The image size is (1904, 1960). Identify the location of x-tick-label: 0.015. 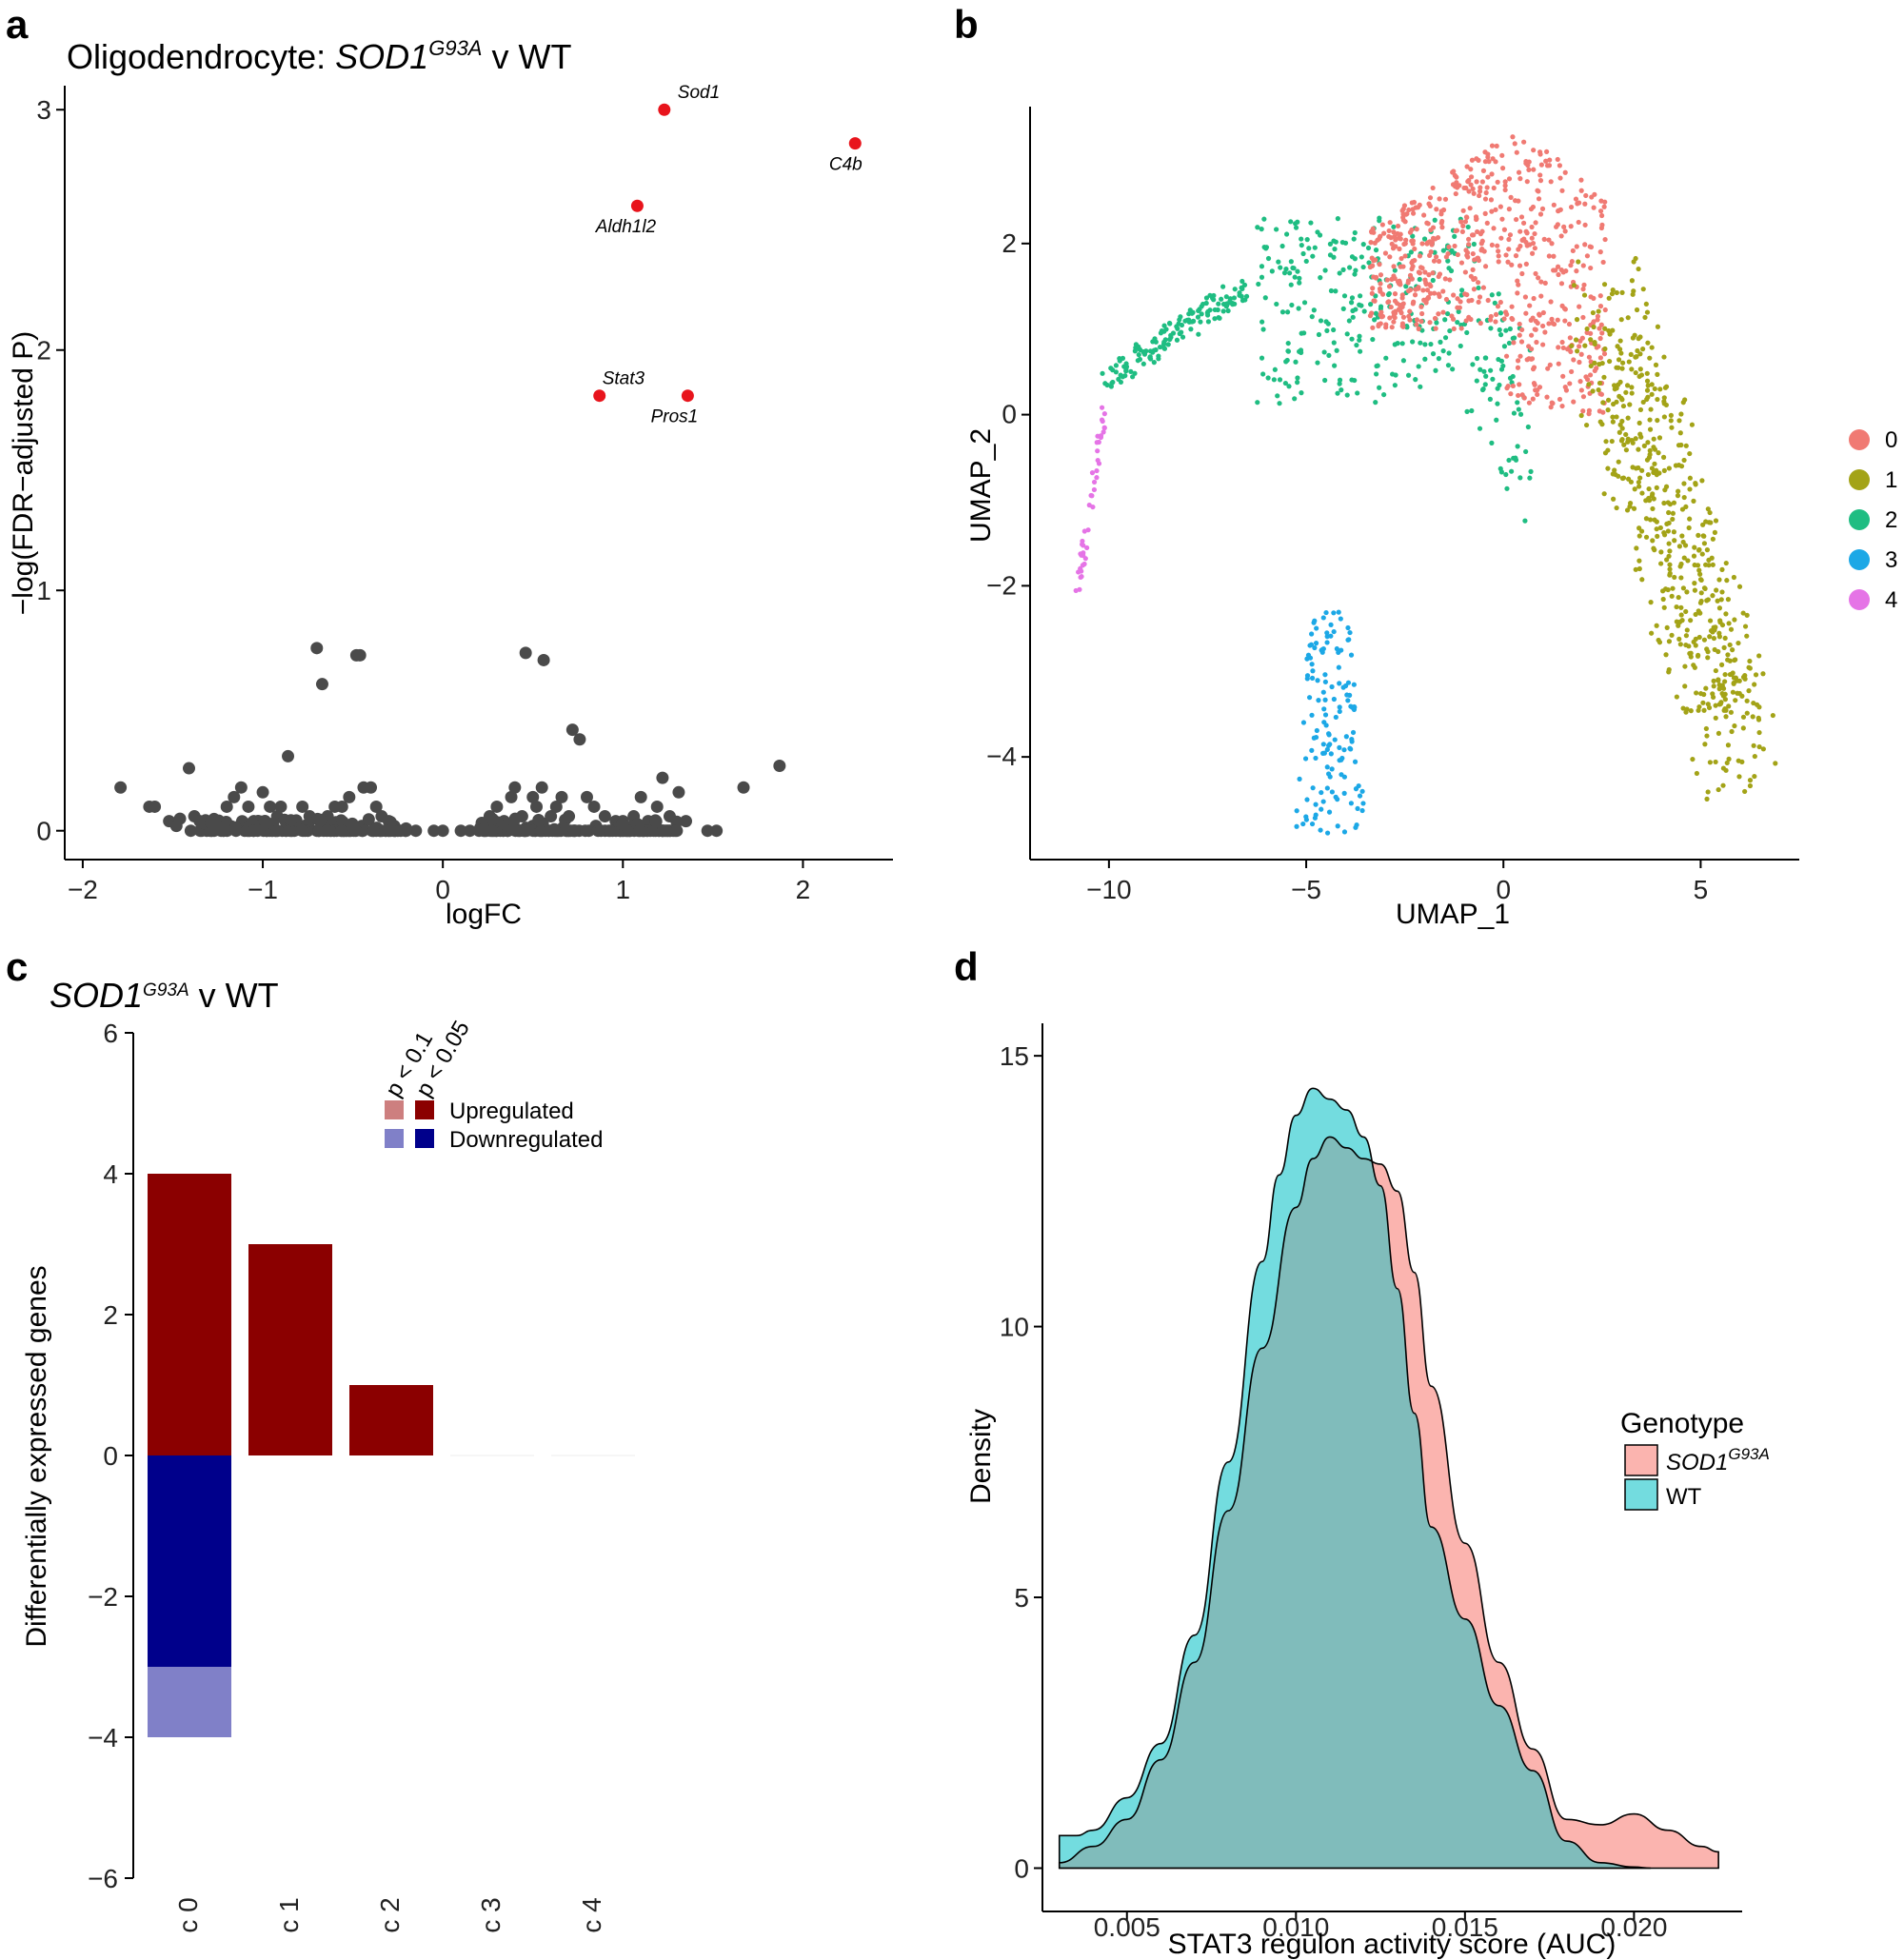
(1465, 1927).